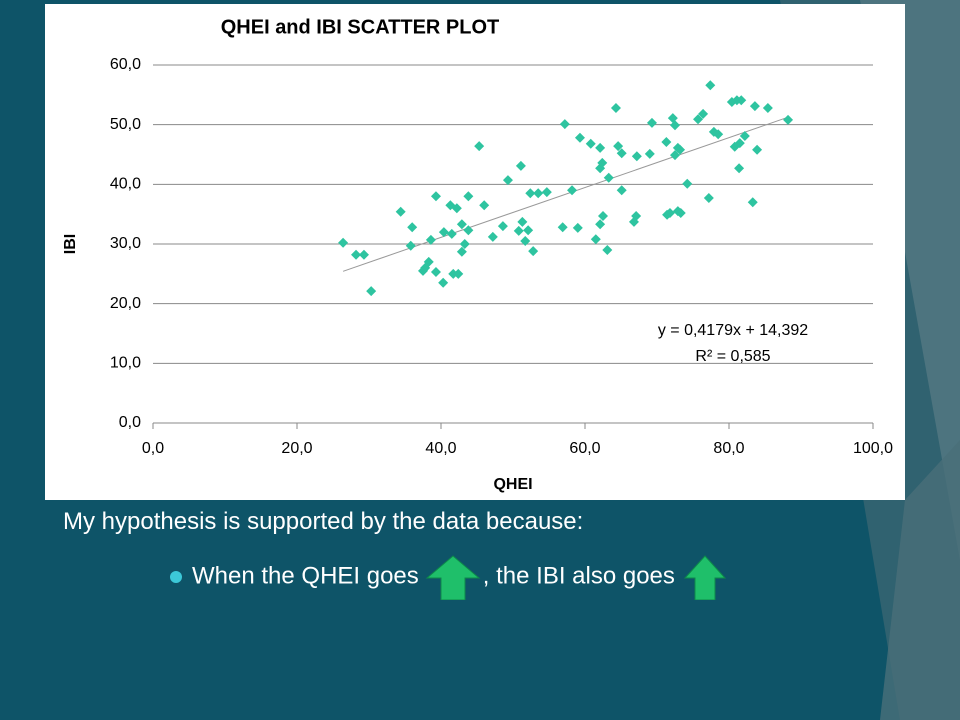 The width and height of the screenshot is (960, 720). I want to click on bullet-dot, so click(176, 577).